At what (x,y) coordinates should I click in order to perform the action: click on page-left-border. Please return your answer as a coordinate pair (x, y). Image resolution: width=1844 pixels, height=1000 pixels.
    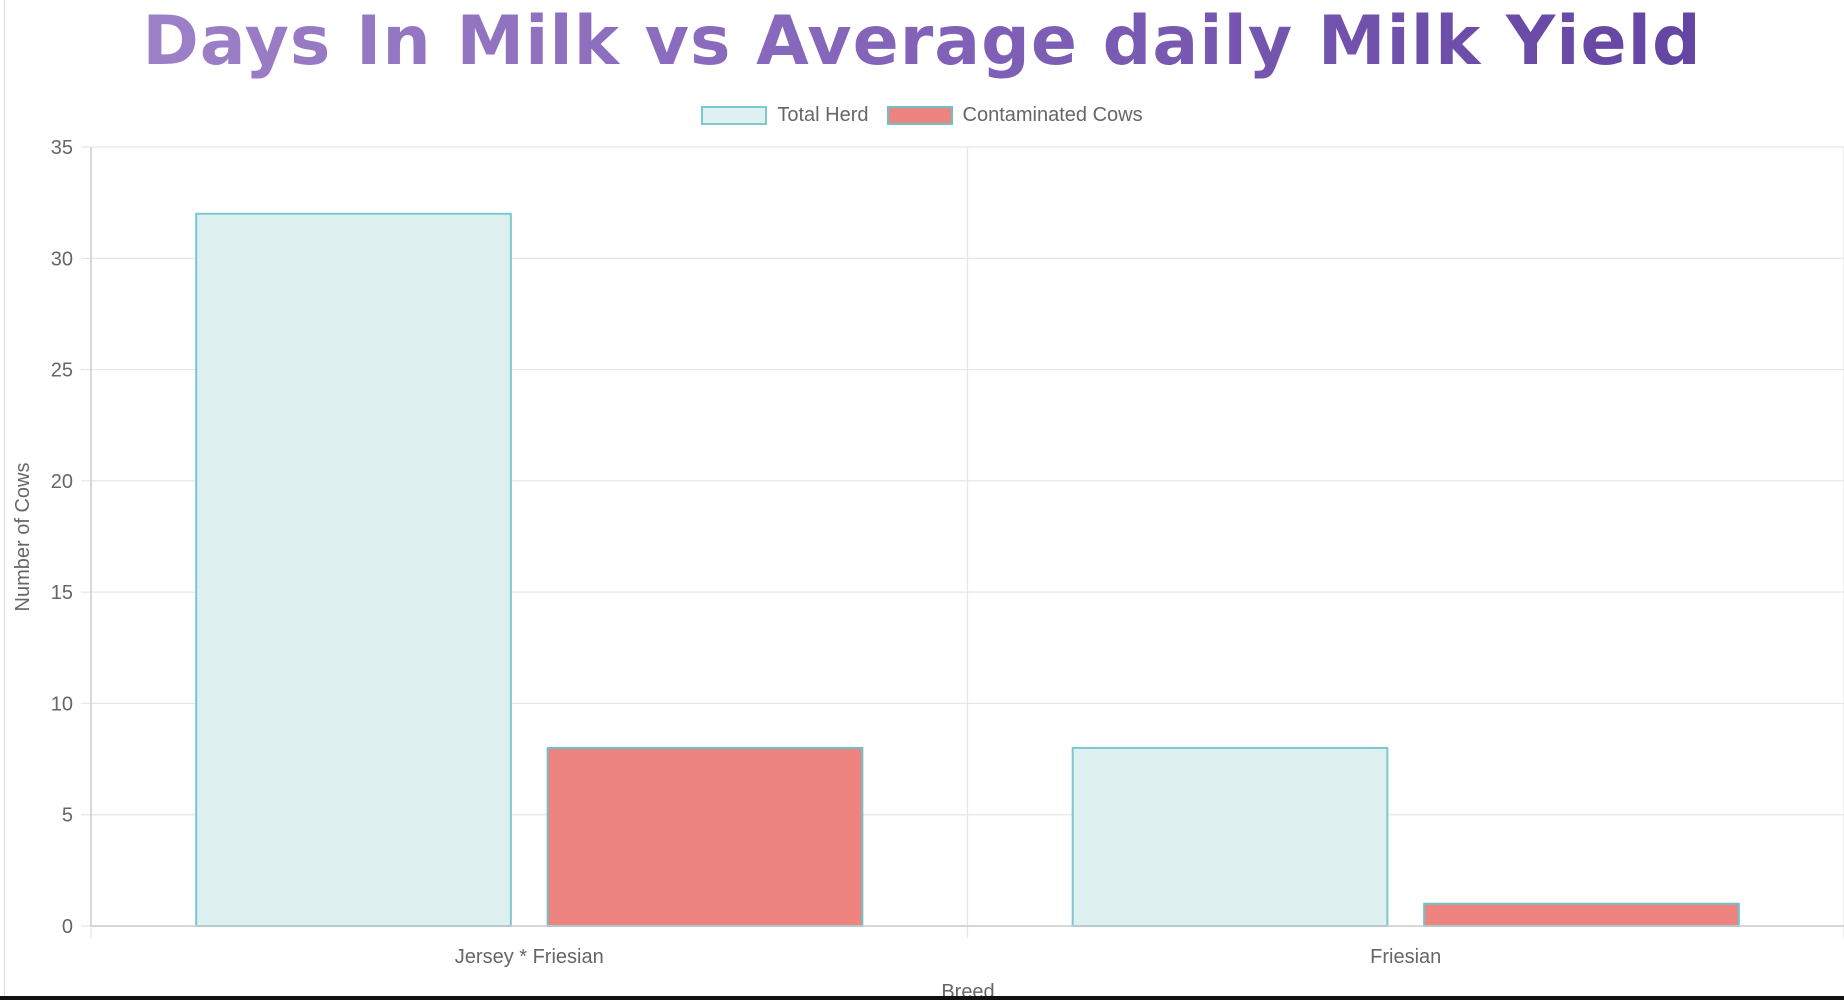
    Looking at the image, I should click on (4, 498).